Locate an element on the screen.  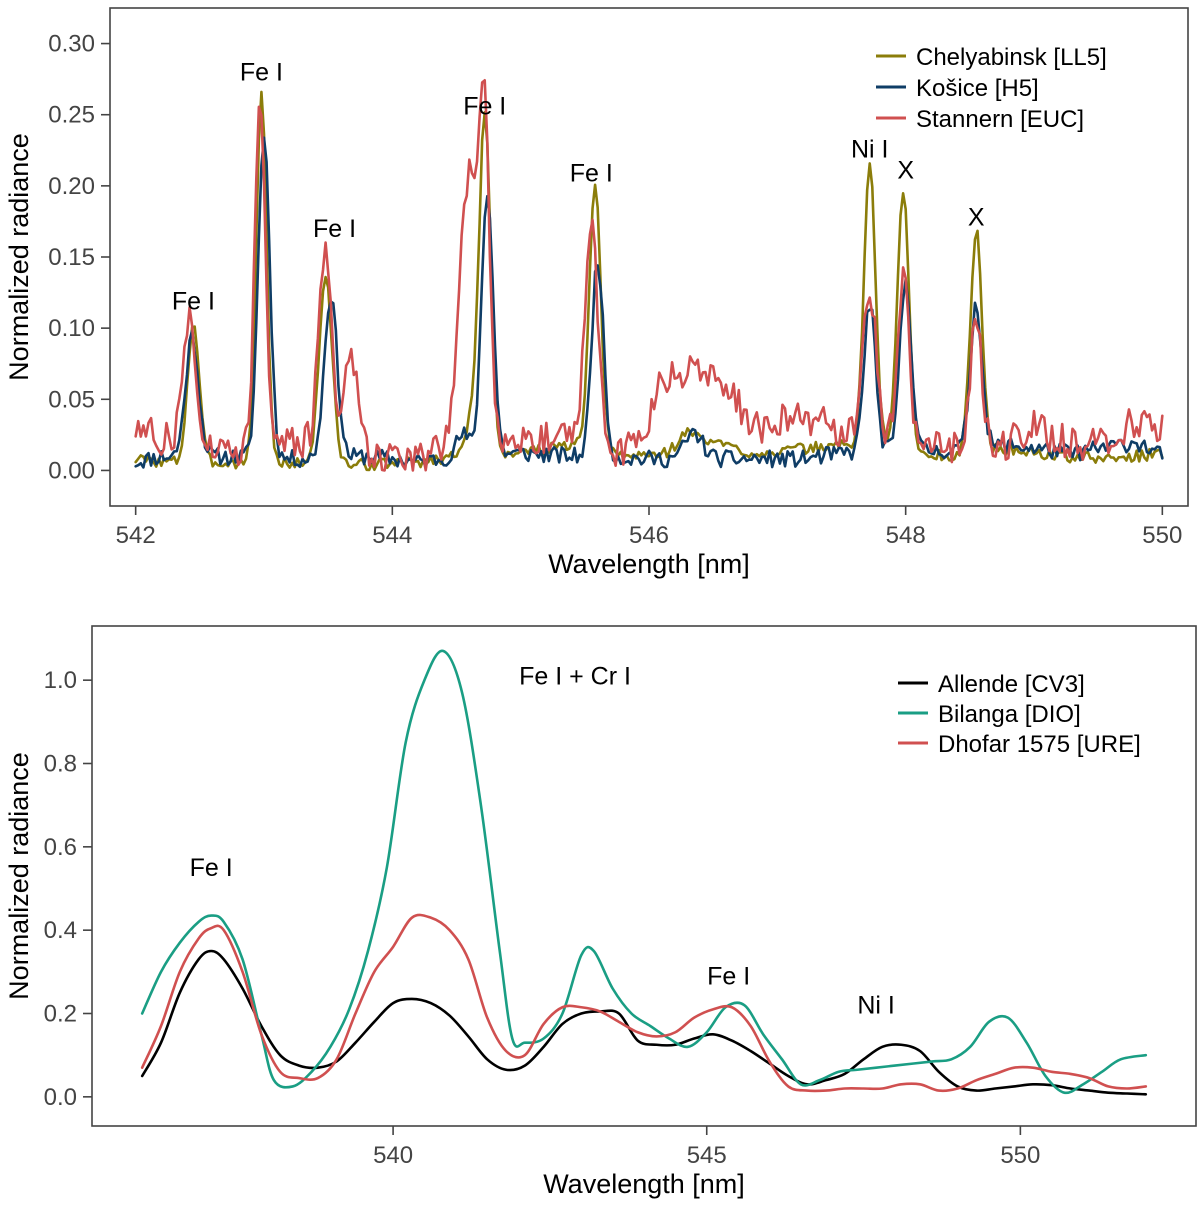
top-line-annotations: Fe I Fe I Fe I Fe I Fe I Ni I X X is located at coordinates (578, 187).